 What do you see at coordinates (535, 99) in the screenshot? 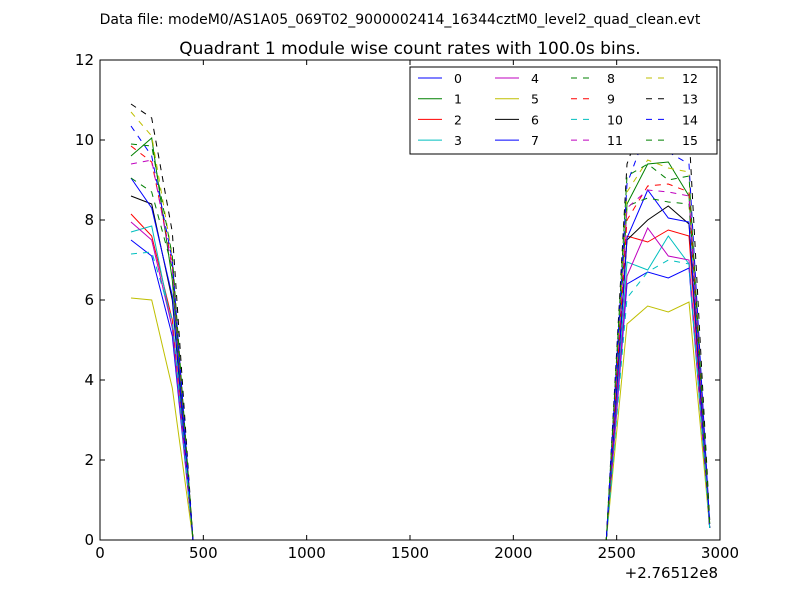
I see `legend-label-5: 5` at bounding box center [535, 99].